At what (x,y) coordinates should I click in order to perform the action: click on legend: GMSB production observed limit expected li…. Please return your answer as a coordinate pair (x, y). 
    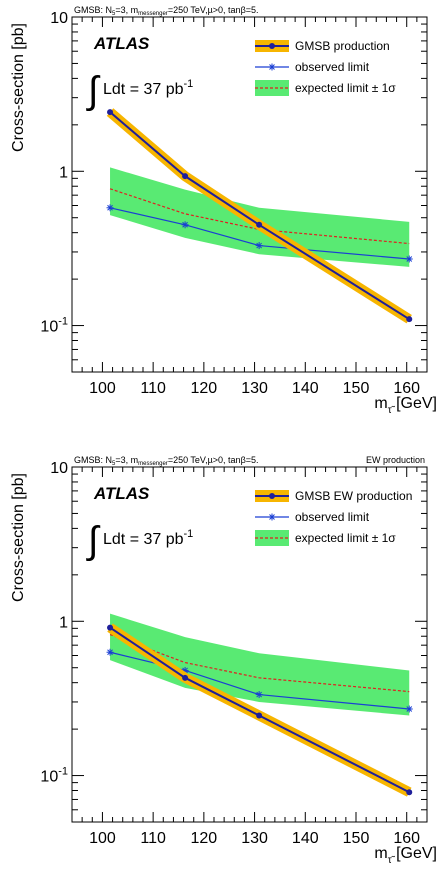
    Looking at the image, I should click on (325, 67).